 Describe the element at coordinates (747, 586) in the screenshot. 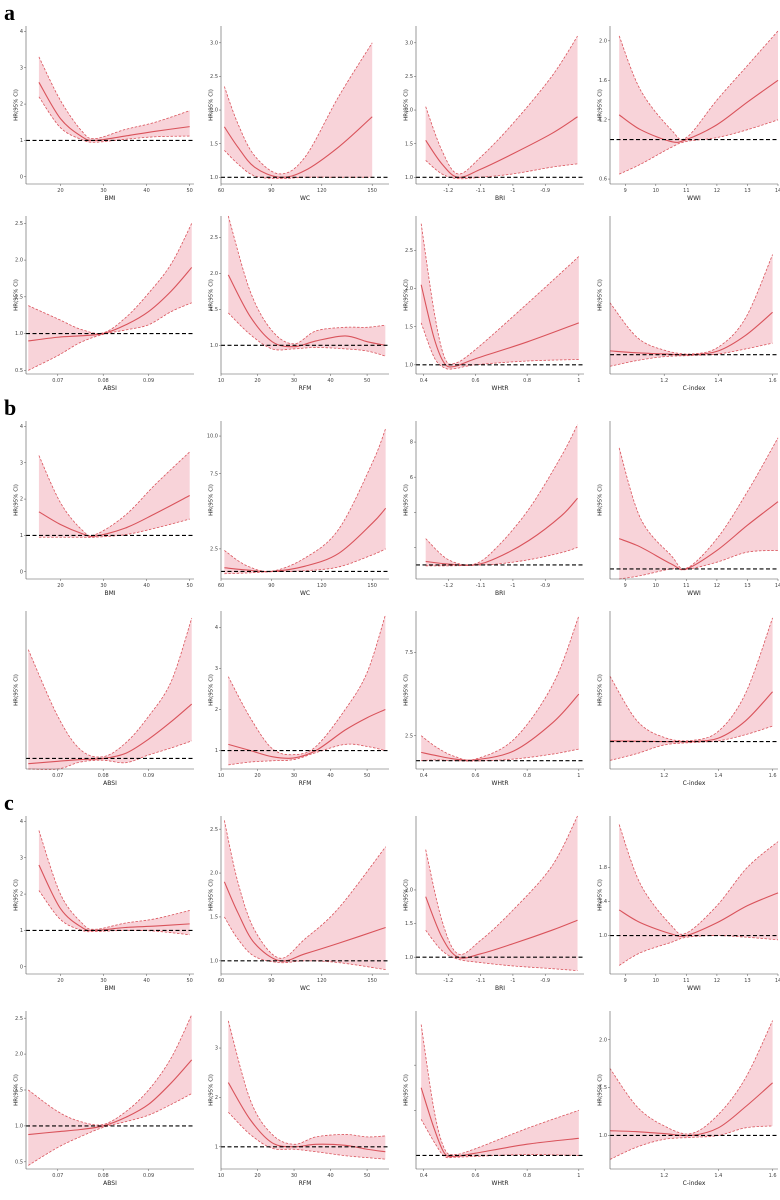

I see `x-tick-label: 13` at that location.